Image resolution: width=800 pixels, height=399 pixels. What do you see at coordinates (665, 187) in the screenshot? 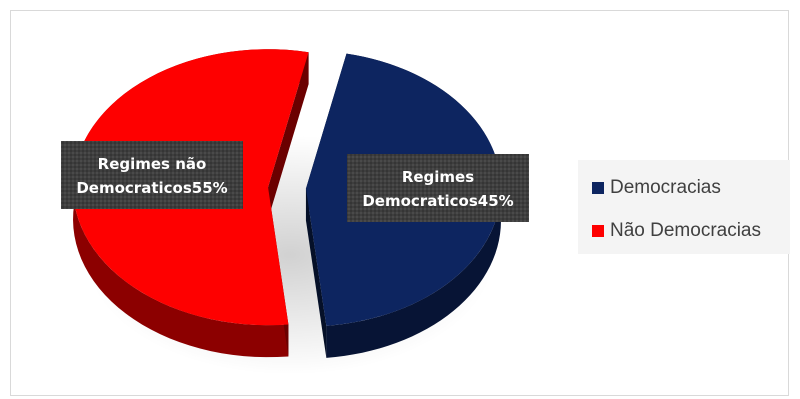
I see `legend-label-democracias: Democracias` at bounding box center [665, 187].